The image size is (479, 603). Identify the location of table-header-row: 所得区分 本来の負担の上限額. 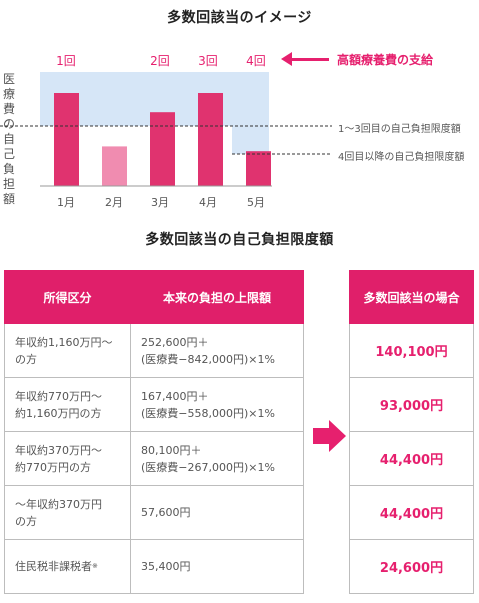
(154, 297).